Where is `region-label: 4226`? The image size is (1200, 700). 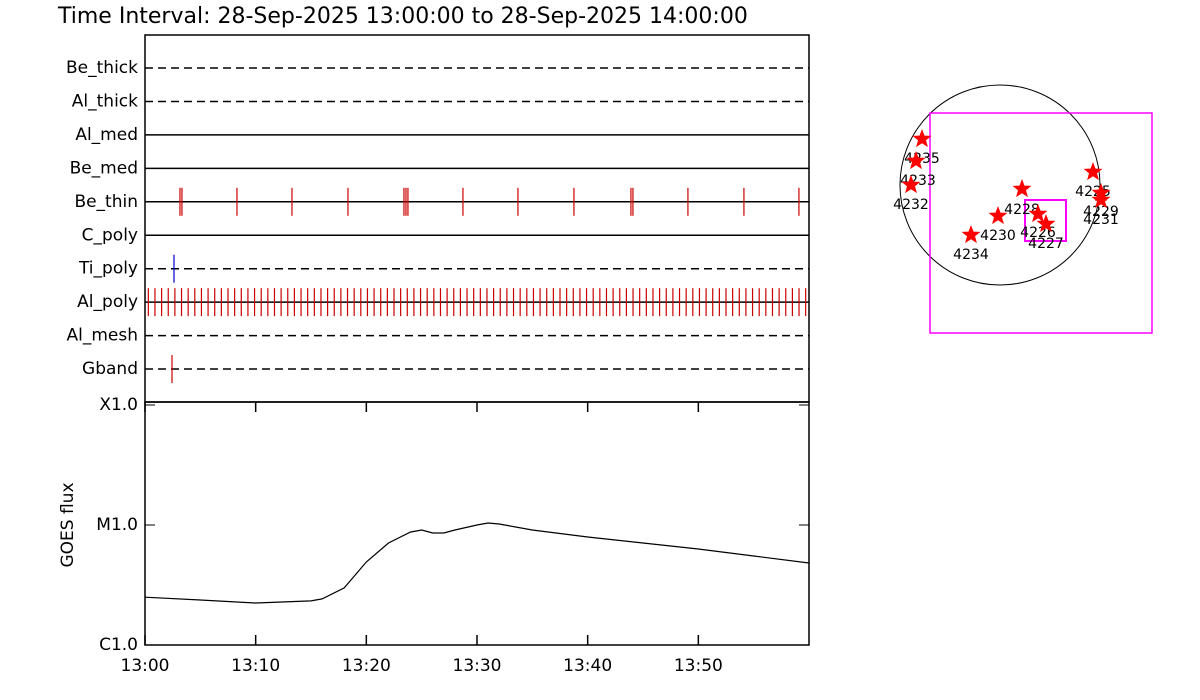
region-label: 4226 is located at coordinates (1038, 233).